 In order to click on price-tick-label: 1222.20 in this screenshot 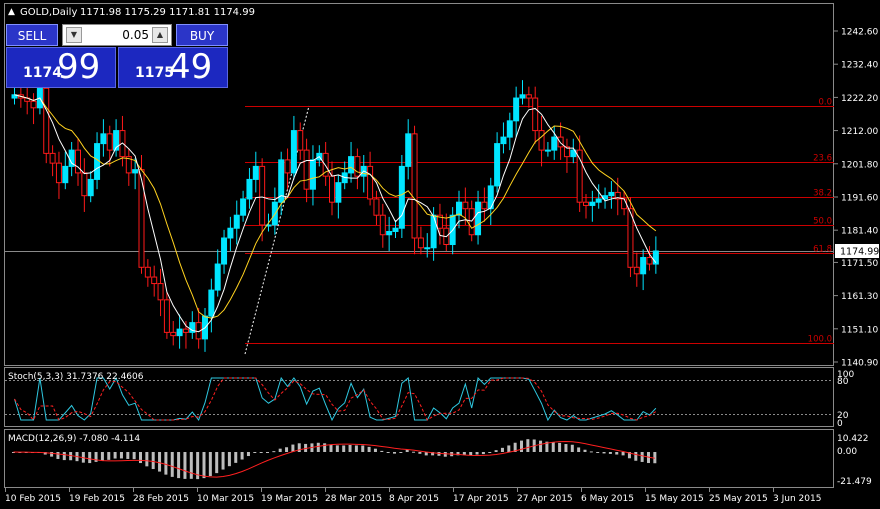, I will do `click(859, 99)`.